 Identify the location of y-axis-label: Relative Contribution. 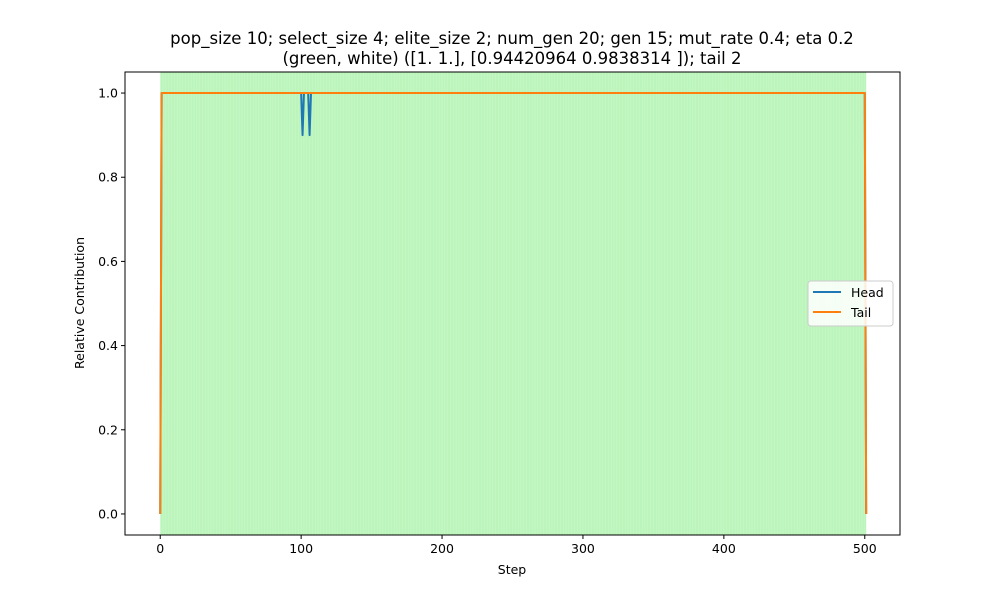
(79, 303).